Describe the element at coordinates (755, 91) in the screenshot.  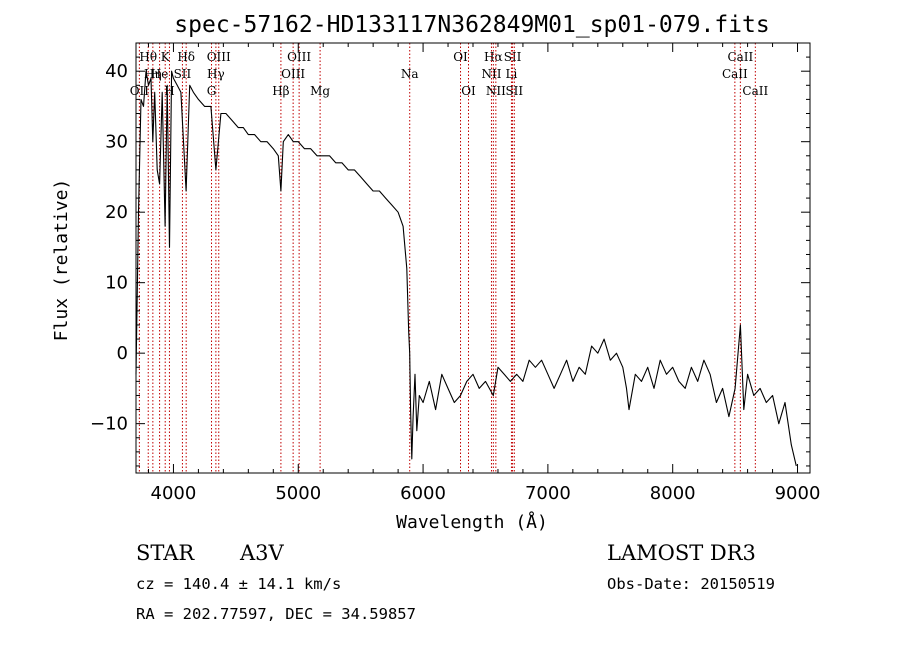
I see `marker-label-26: CaII` at that location.